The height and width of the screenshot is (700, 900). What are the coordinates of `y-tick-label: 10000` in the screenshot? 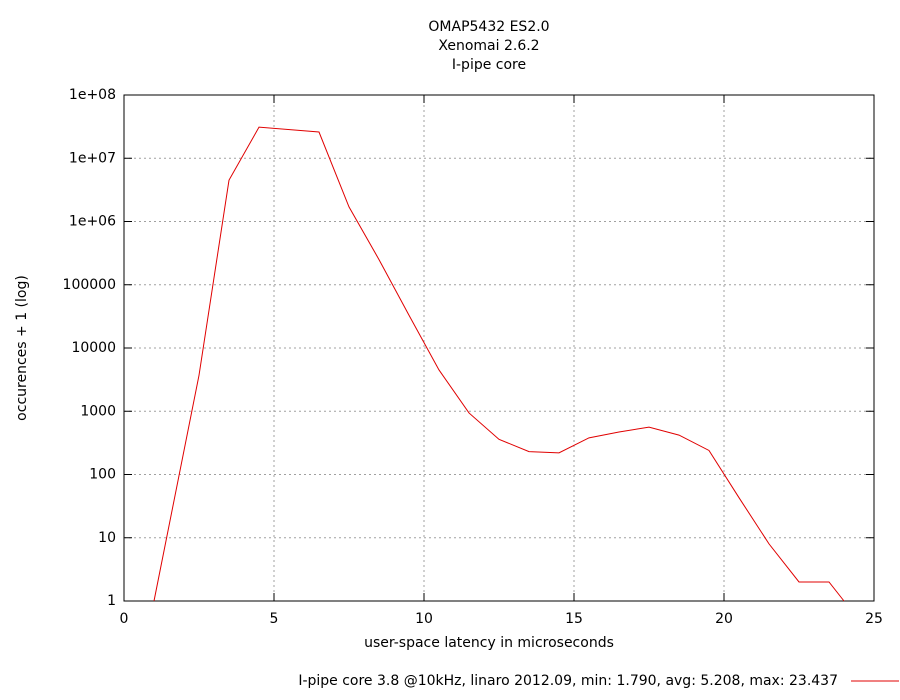 It's located at (93, 348).